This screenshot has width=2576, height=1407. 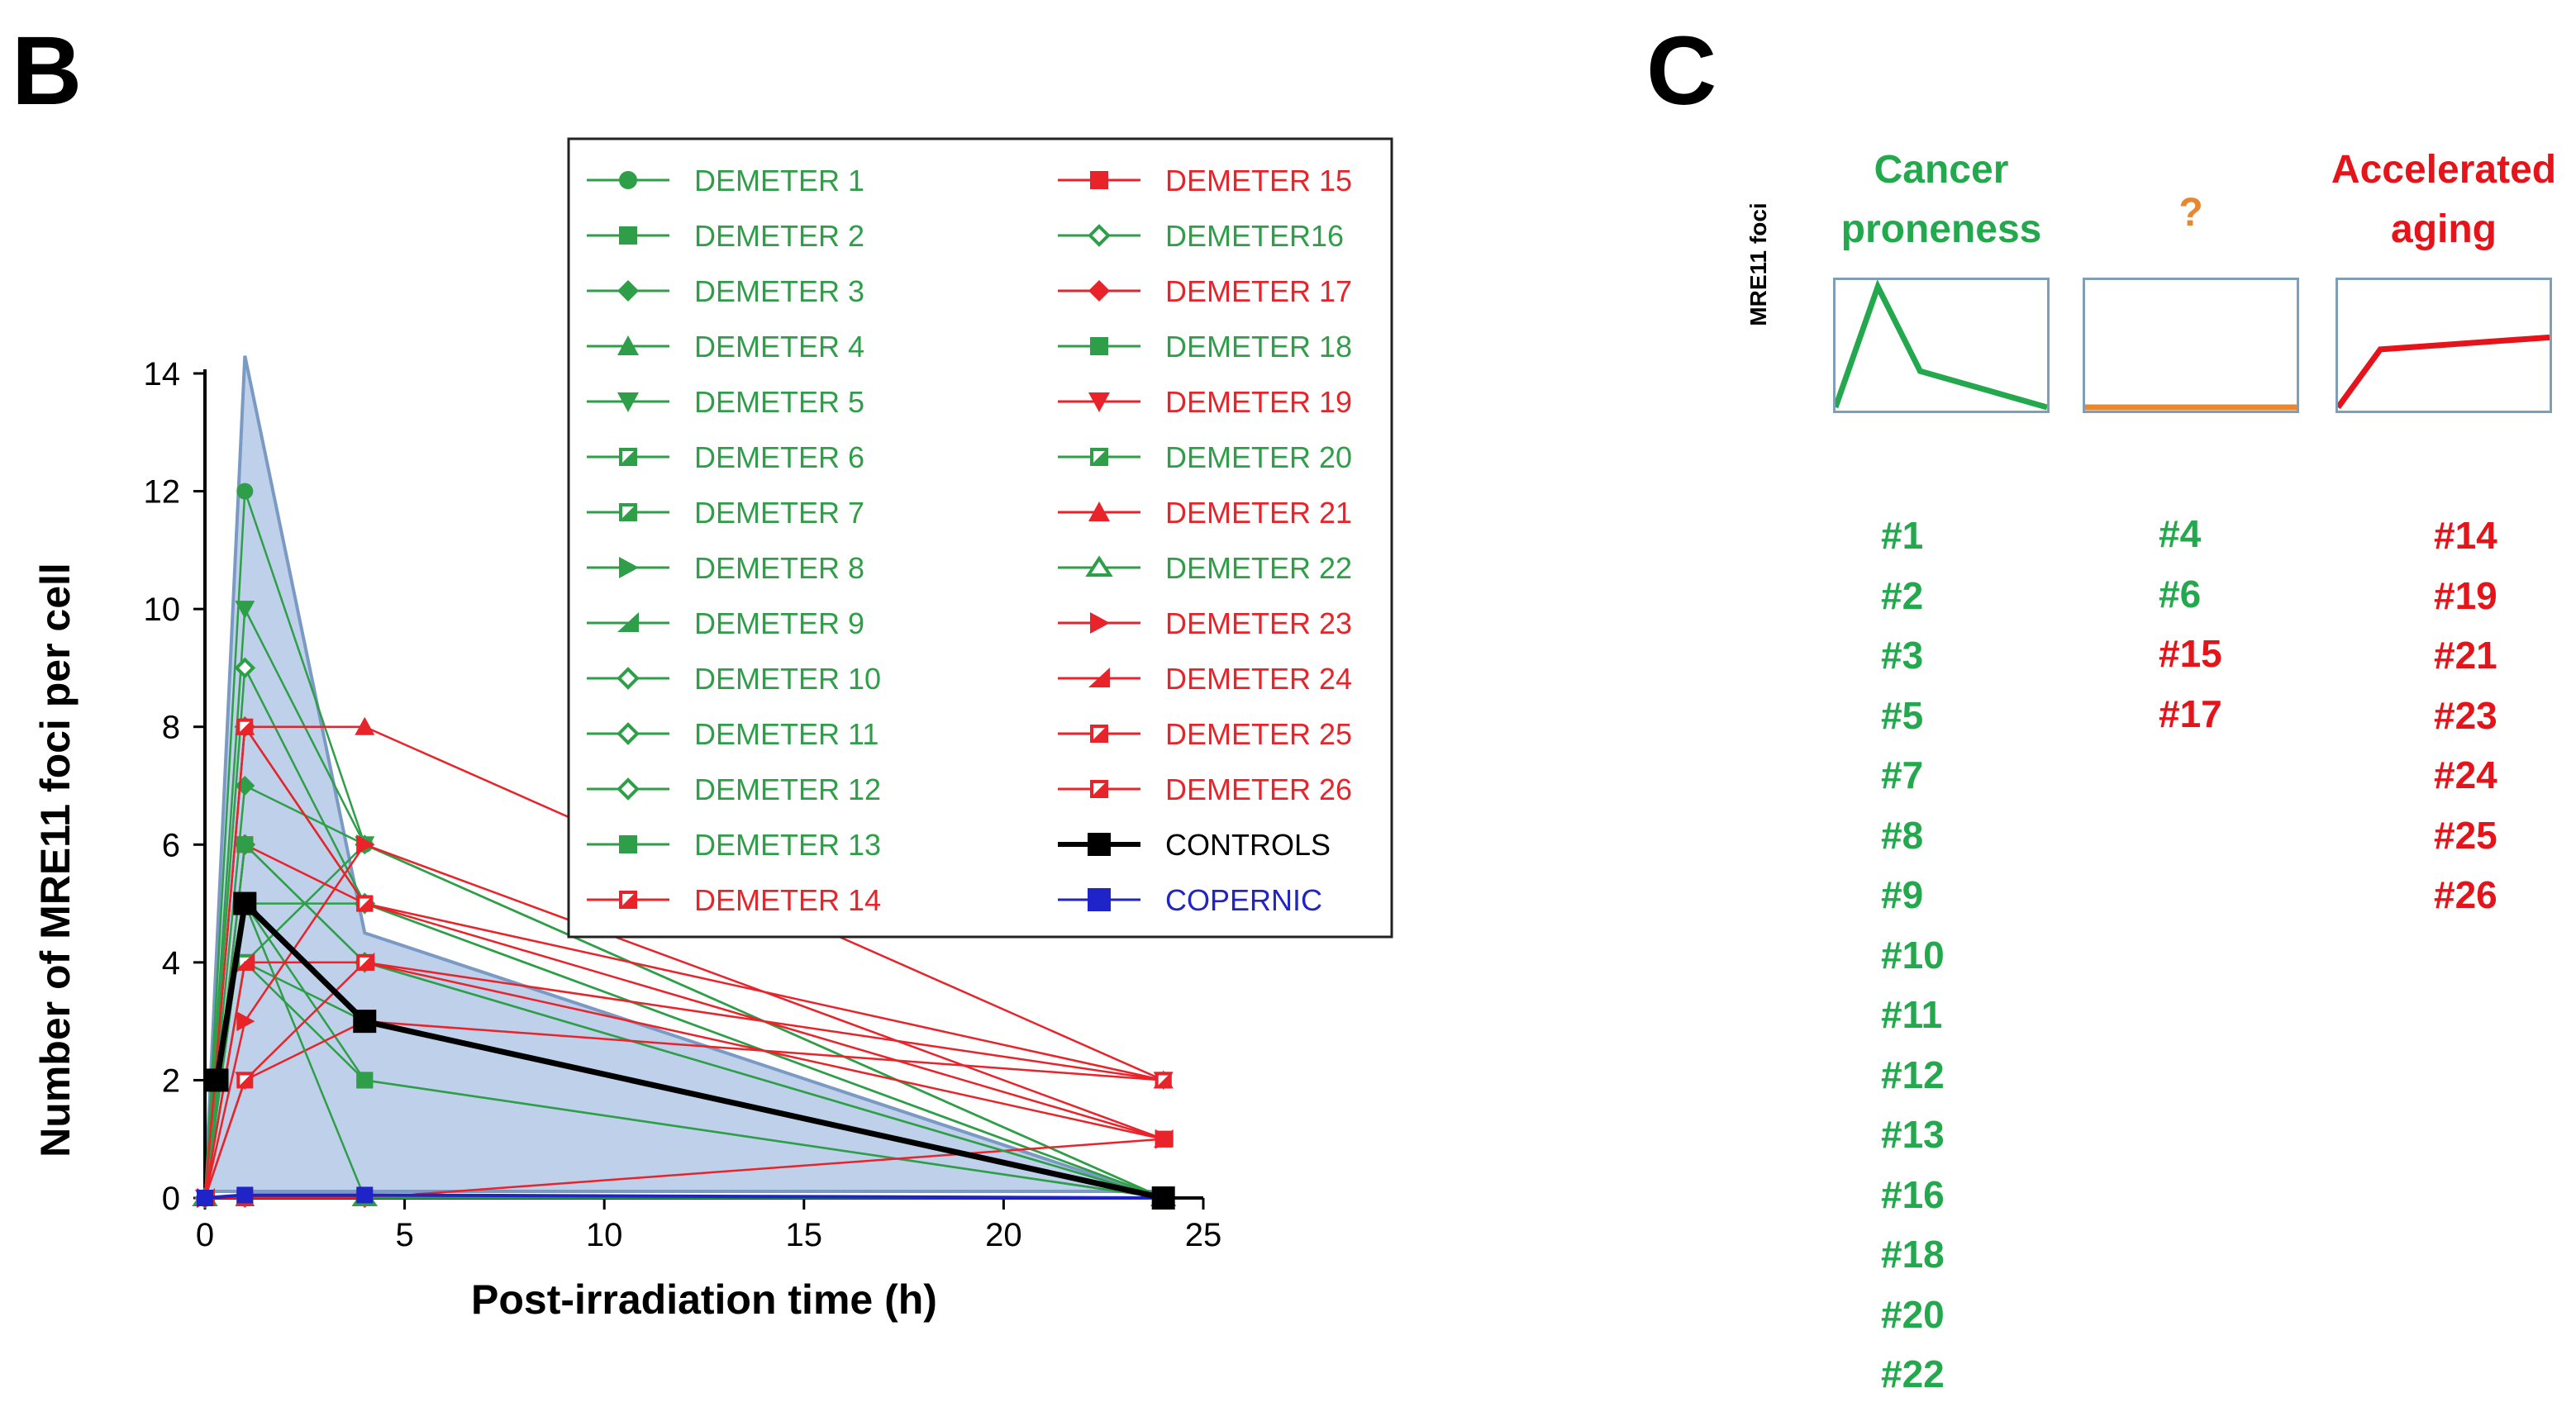 I want to click on patient-id: #23, so click(x=2466, y=715).